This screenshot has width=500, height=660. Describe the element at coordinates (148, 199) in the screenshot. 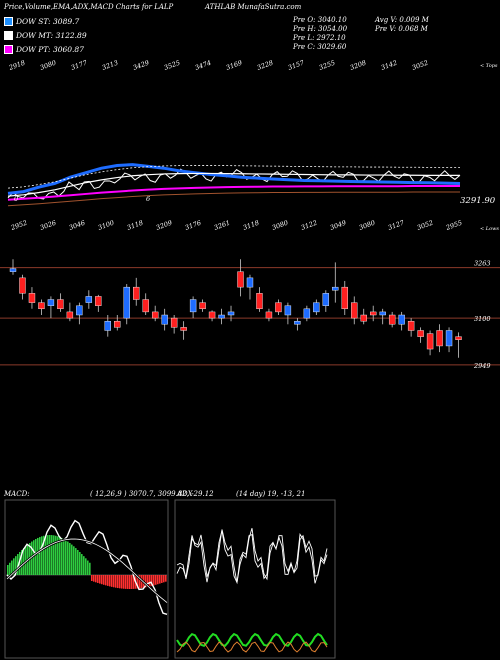

I see `ema-mid-value: 6` at that location.